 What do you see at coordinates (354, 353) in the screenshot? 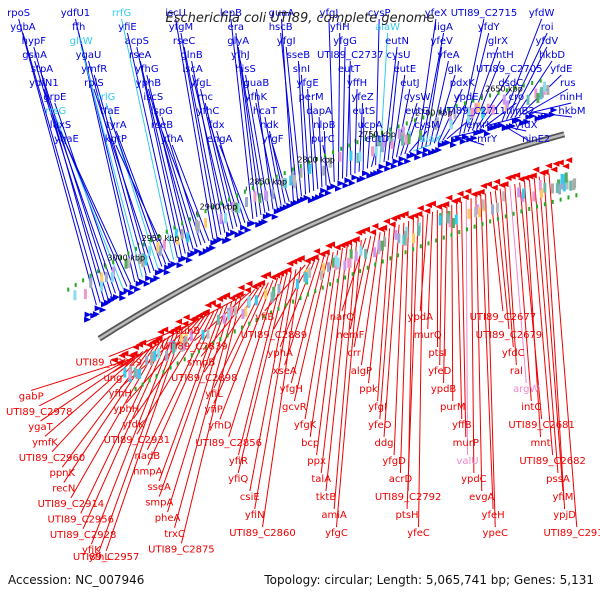
I see `reverse-gene-label: crr` at bounding box center [354, 353].